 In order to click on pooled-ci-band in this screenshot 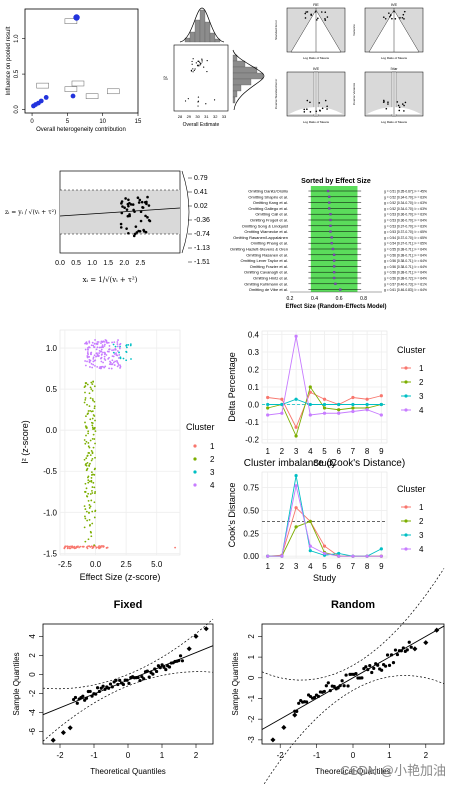, I will do `click(334, 239)`.